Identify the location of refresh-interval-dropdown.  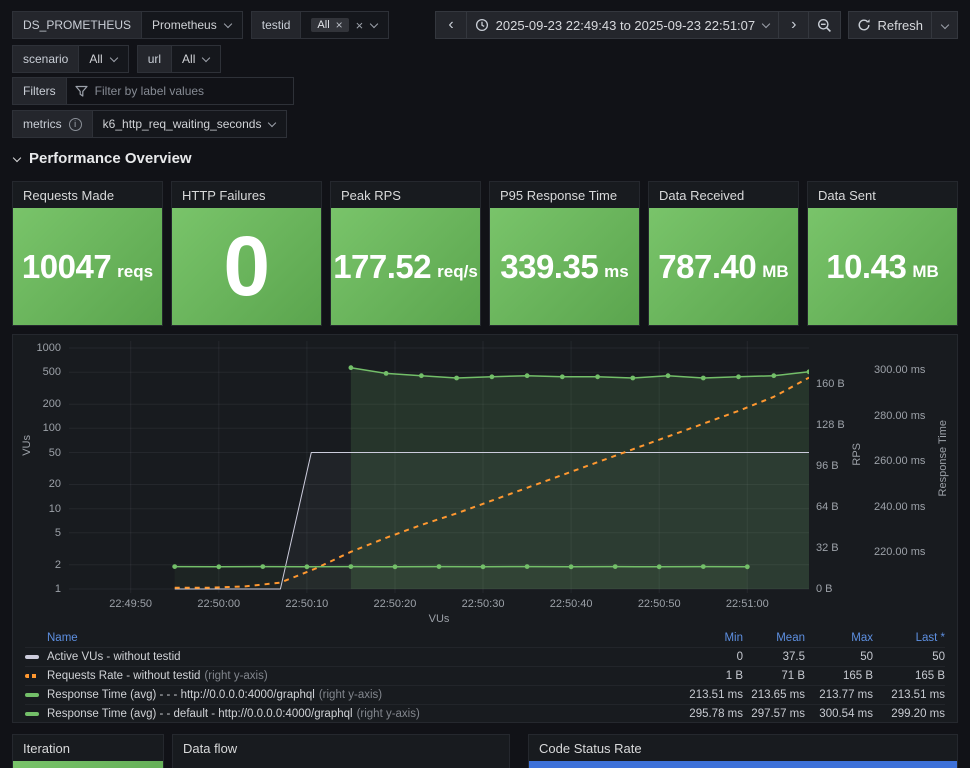
(944, 25).